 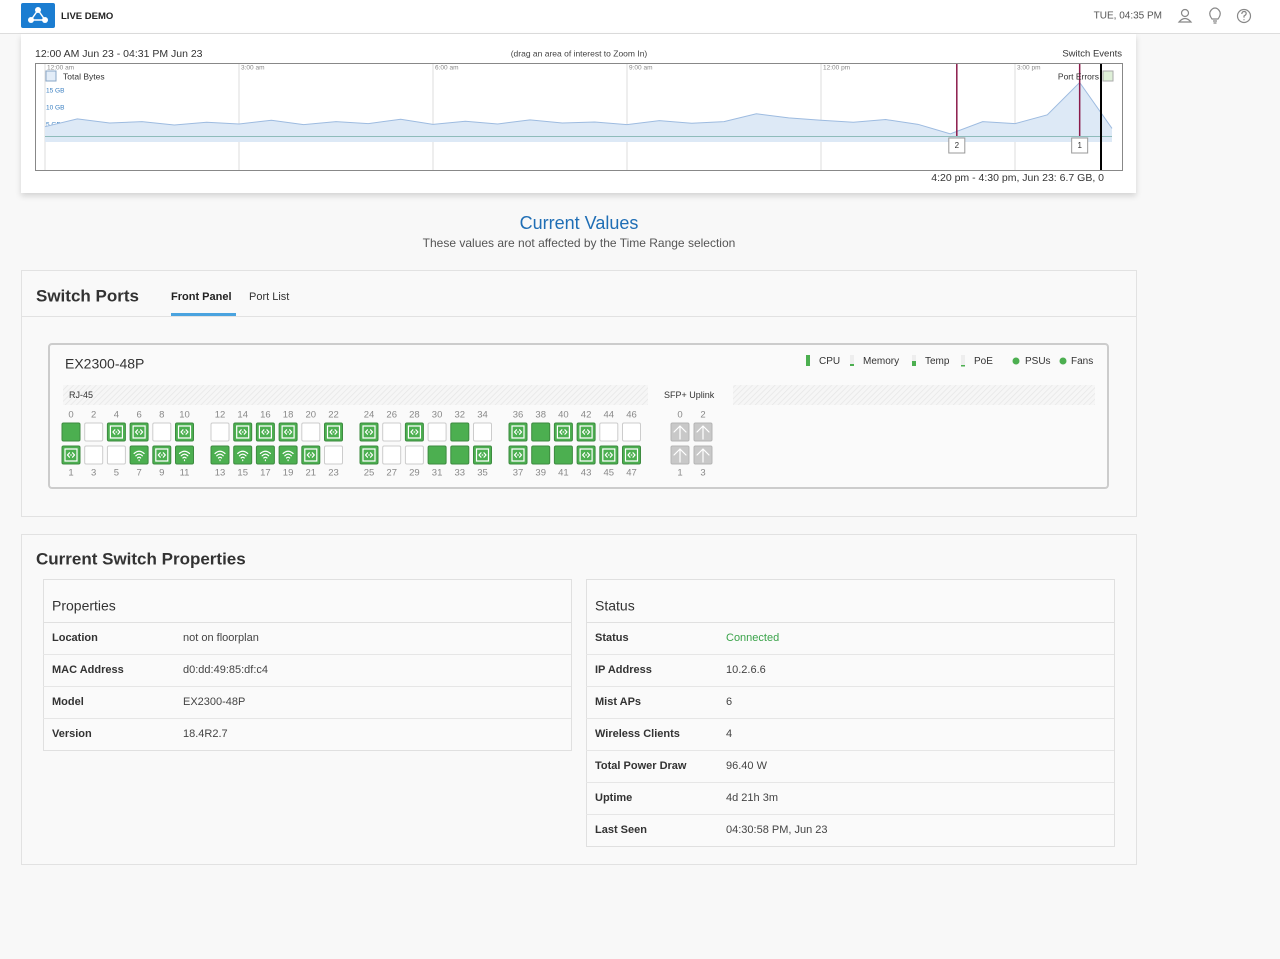 I want to click on port-number: 32, so click(x=460, y=415).